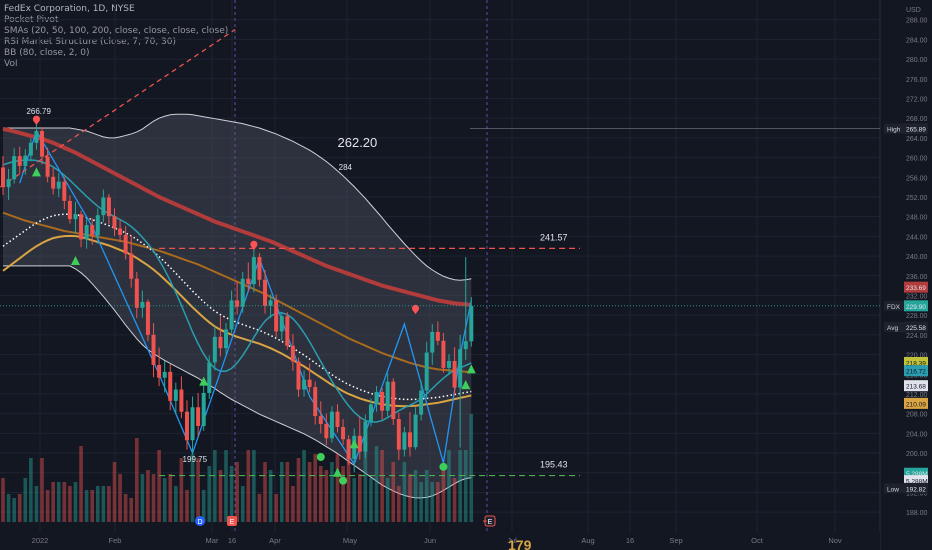 This screenshot has width=932, height=550. I want to click on event-marker: D, so click(200, 521).